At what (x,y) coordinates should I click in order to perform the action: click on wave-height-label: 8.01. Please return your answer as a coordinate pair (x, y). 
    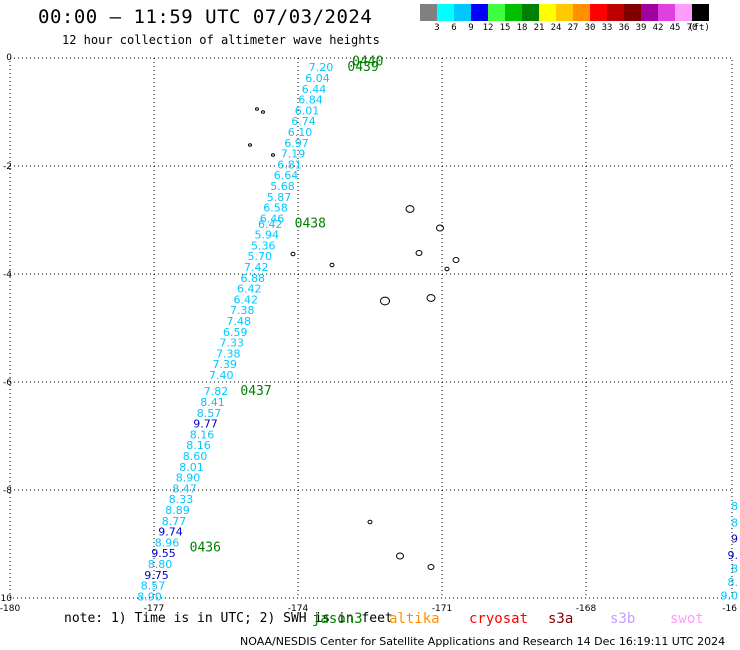
    Looking at the image, I should click on (191, 467).